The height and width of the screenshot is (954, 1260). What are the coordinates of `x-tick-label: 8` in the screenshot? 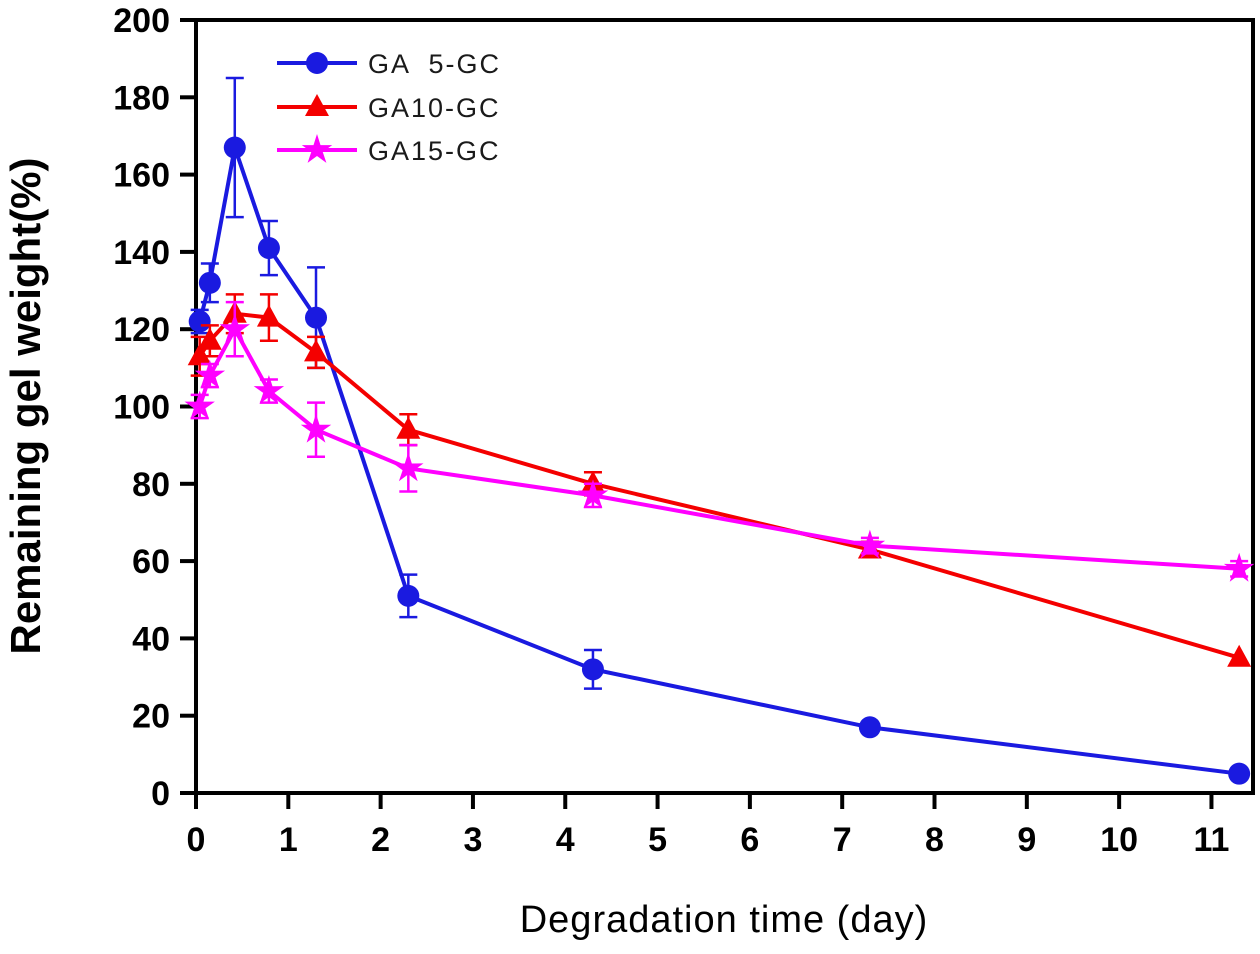 It's located at (934, 840).